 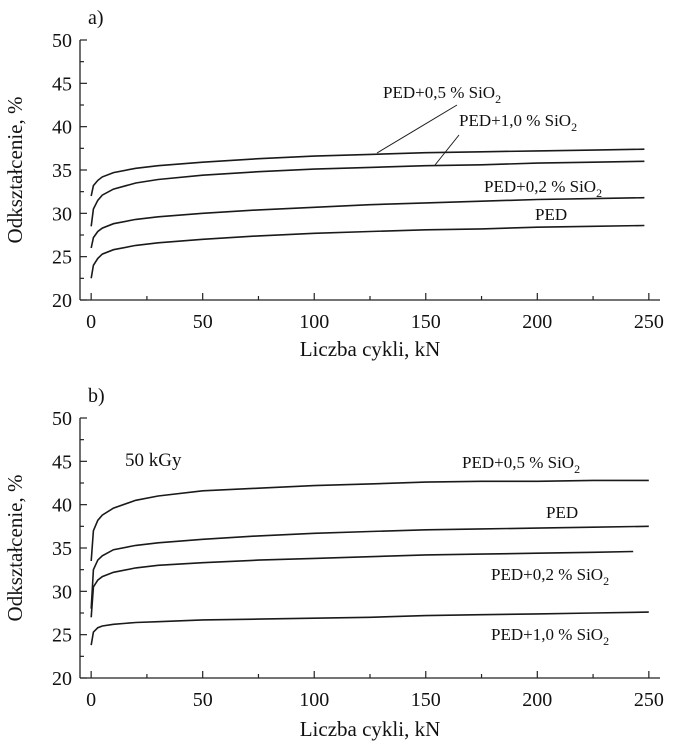 What do you see at coordinates (96, 18) in the screenshot?
I see `panel-label: a)` at bounding box center [96, 18].